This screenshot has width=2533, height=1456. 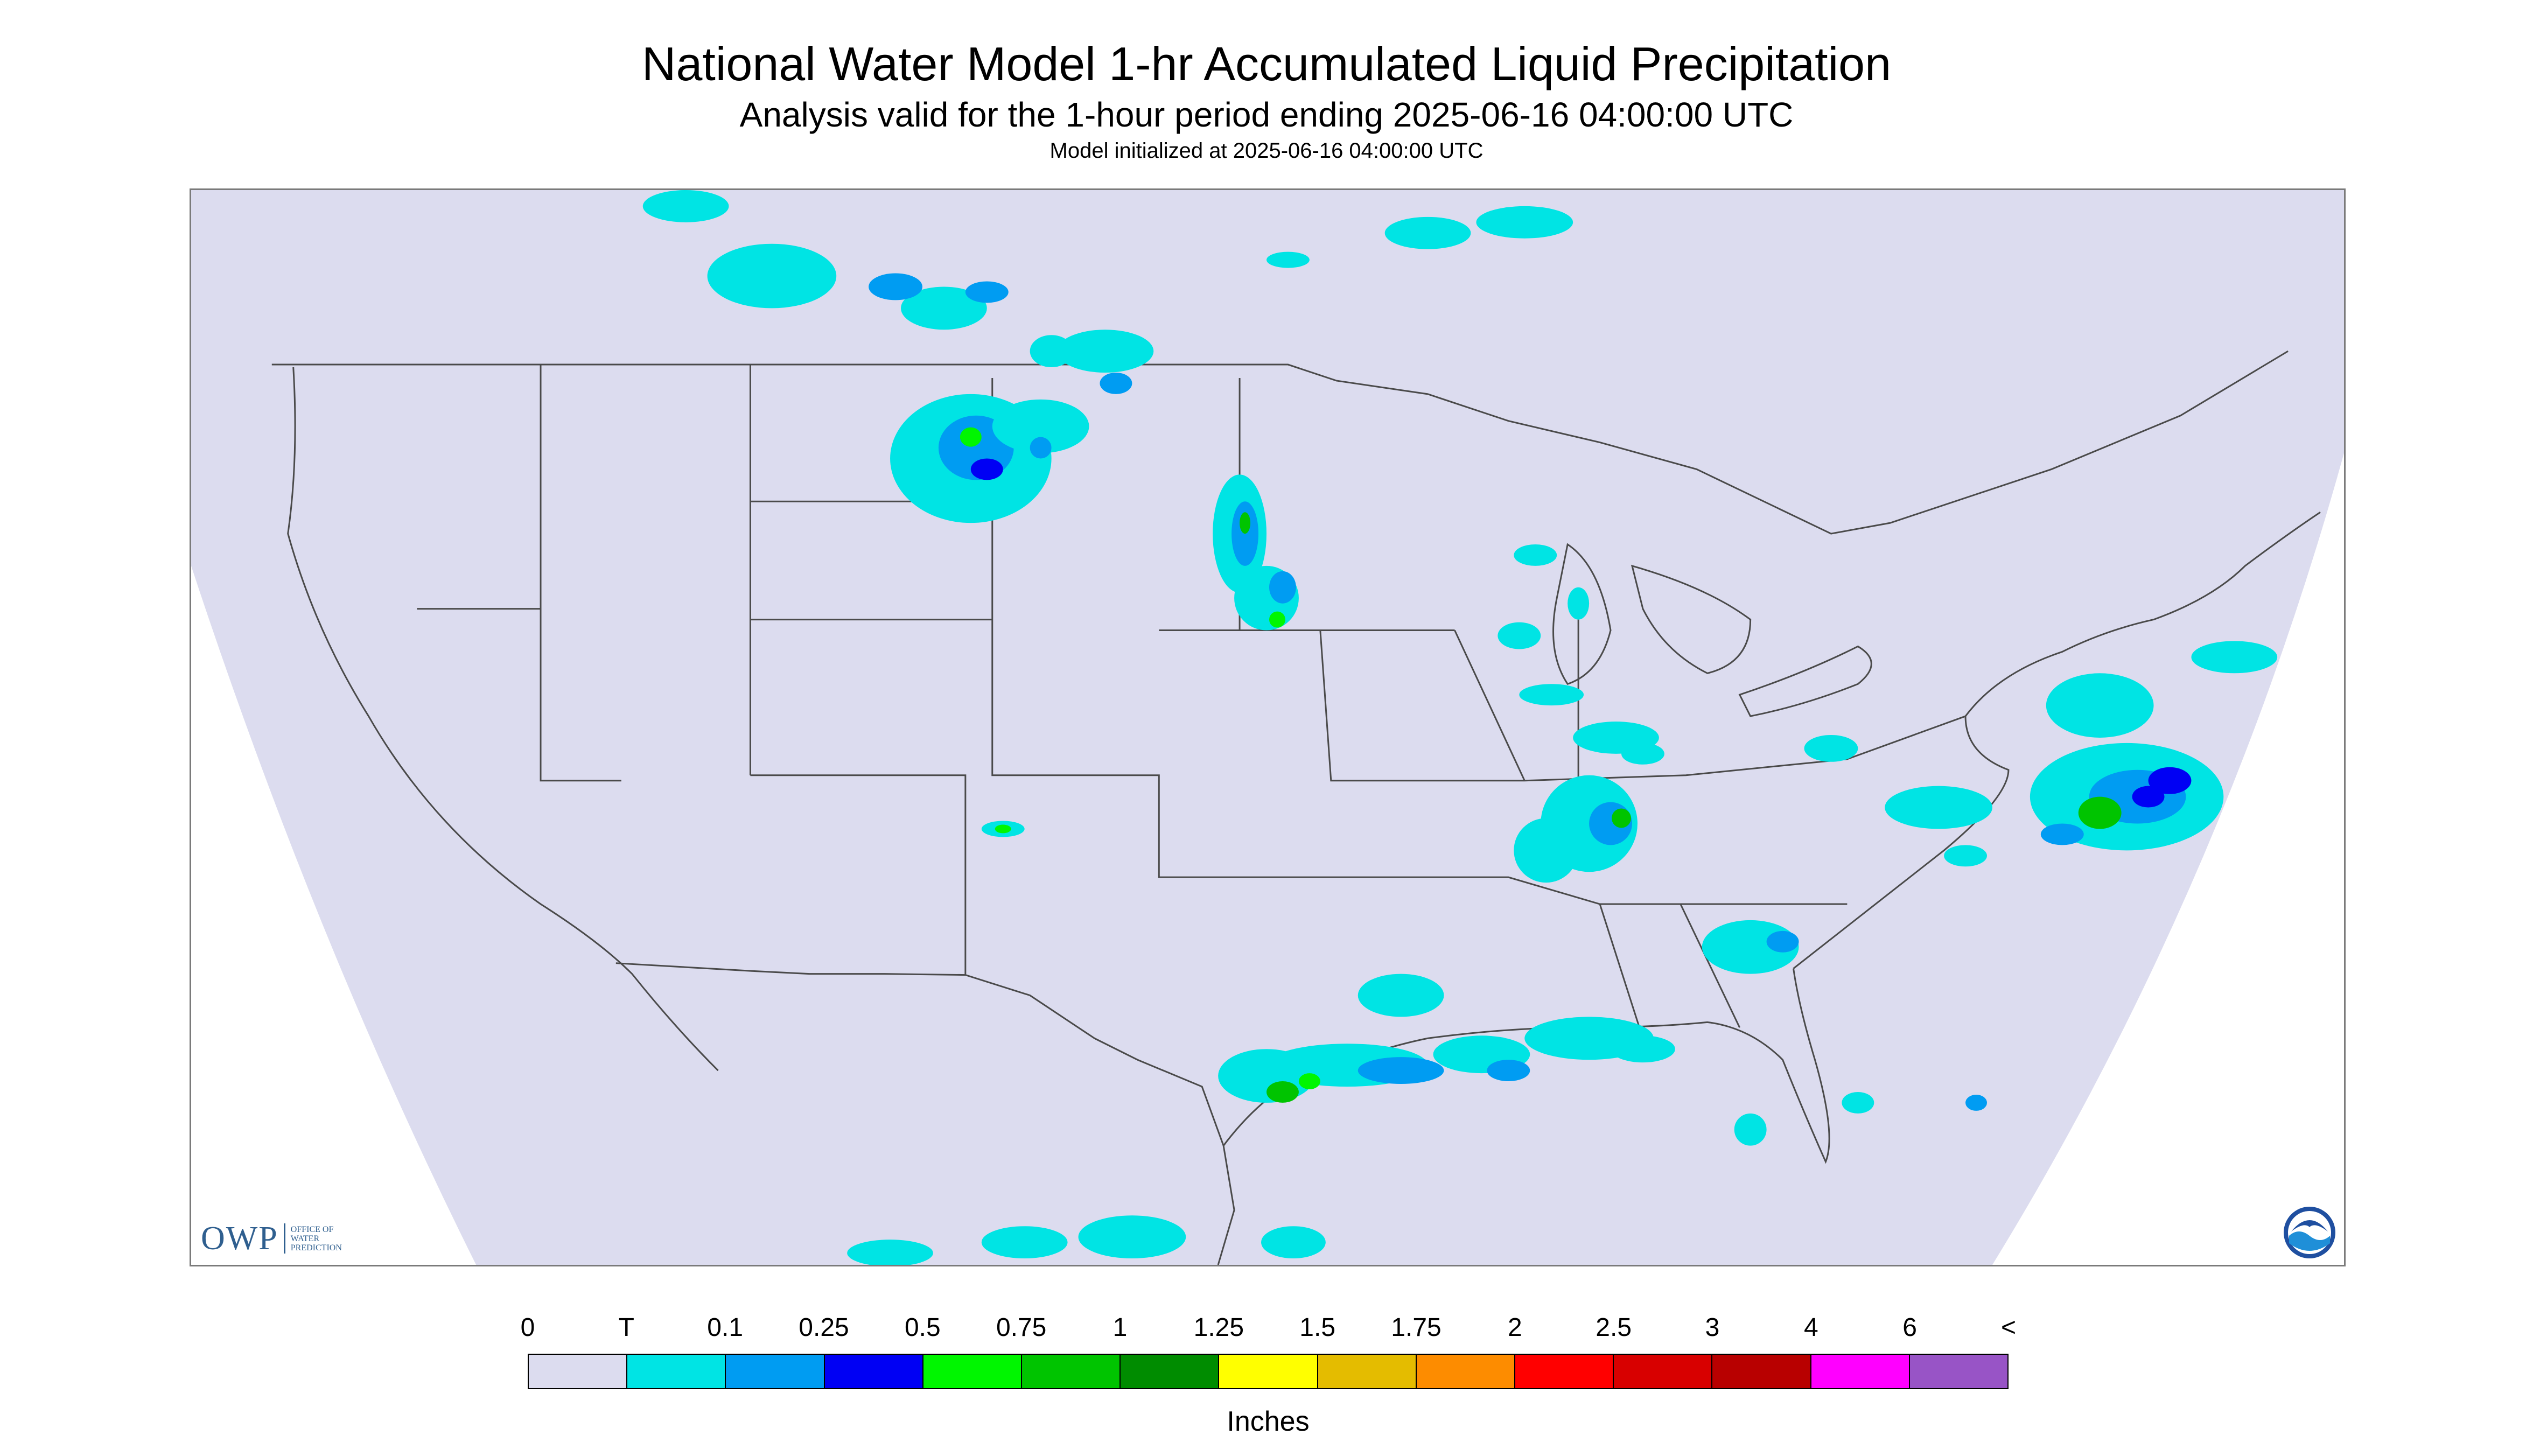 I want to click on us-mexico-border, so click(x=925, y=1113).